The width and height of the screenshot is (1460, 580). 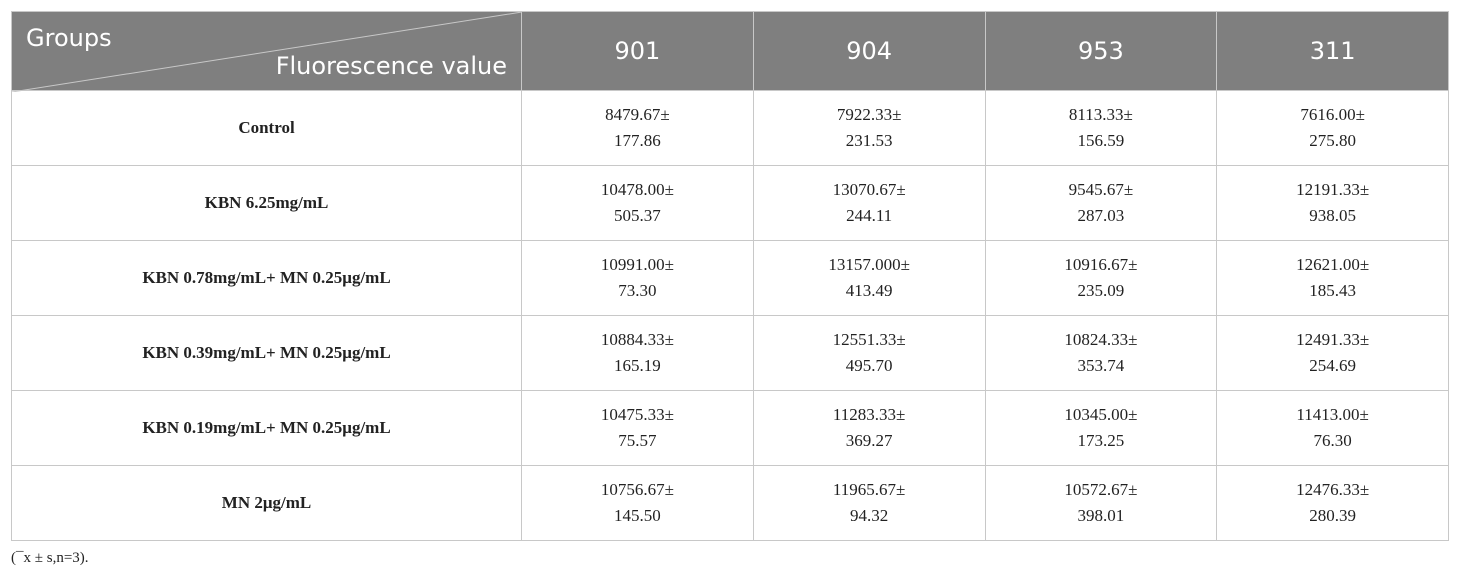 I want to click on value-line: 244.11, so click(x=869, y=215).